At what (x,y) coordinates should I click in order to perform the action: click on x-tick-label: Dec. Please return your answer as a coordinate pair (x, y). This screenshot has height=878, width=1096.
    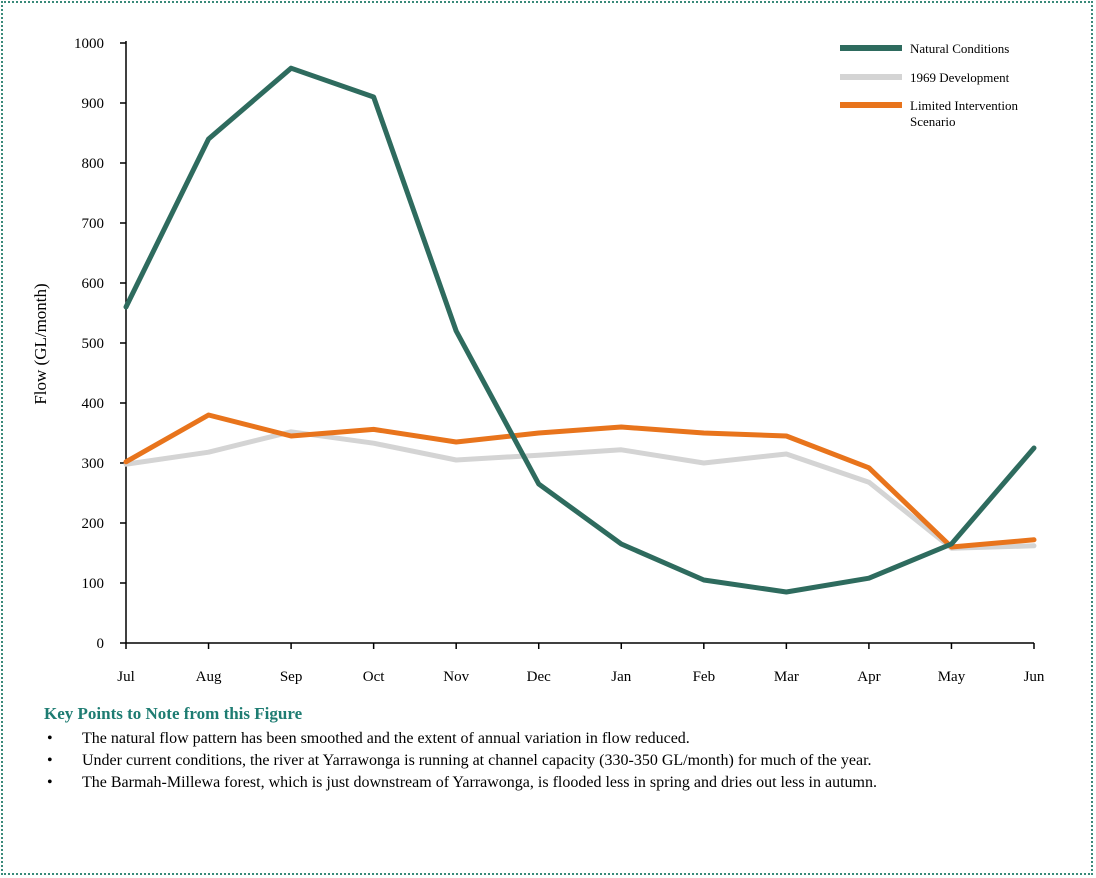
    Looking at the image, I should click on (539, 677).